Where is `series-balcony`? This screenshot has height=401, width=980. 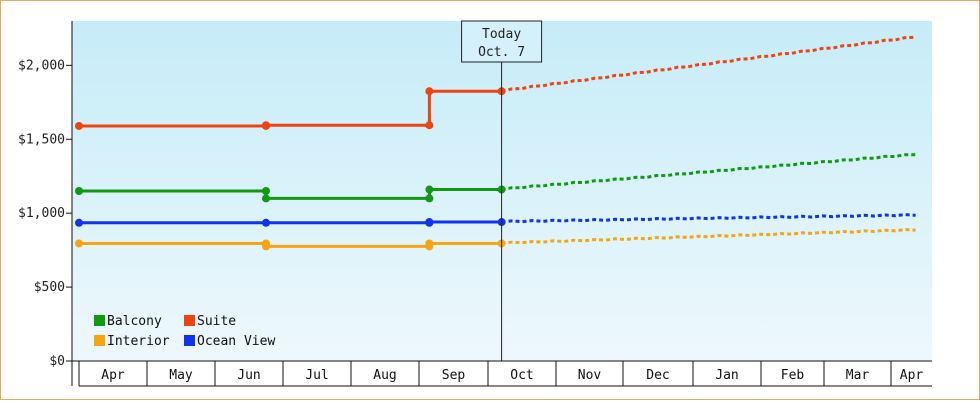 series-balcony is located at coordinates (497, 176).